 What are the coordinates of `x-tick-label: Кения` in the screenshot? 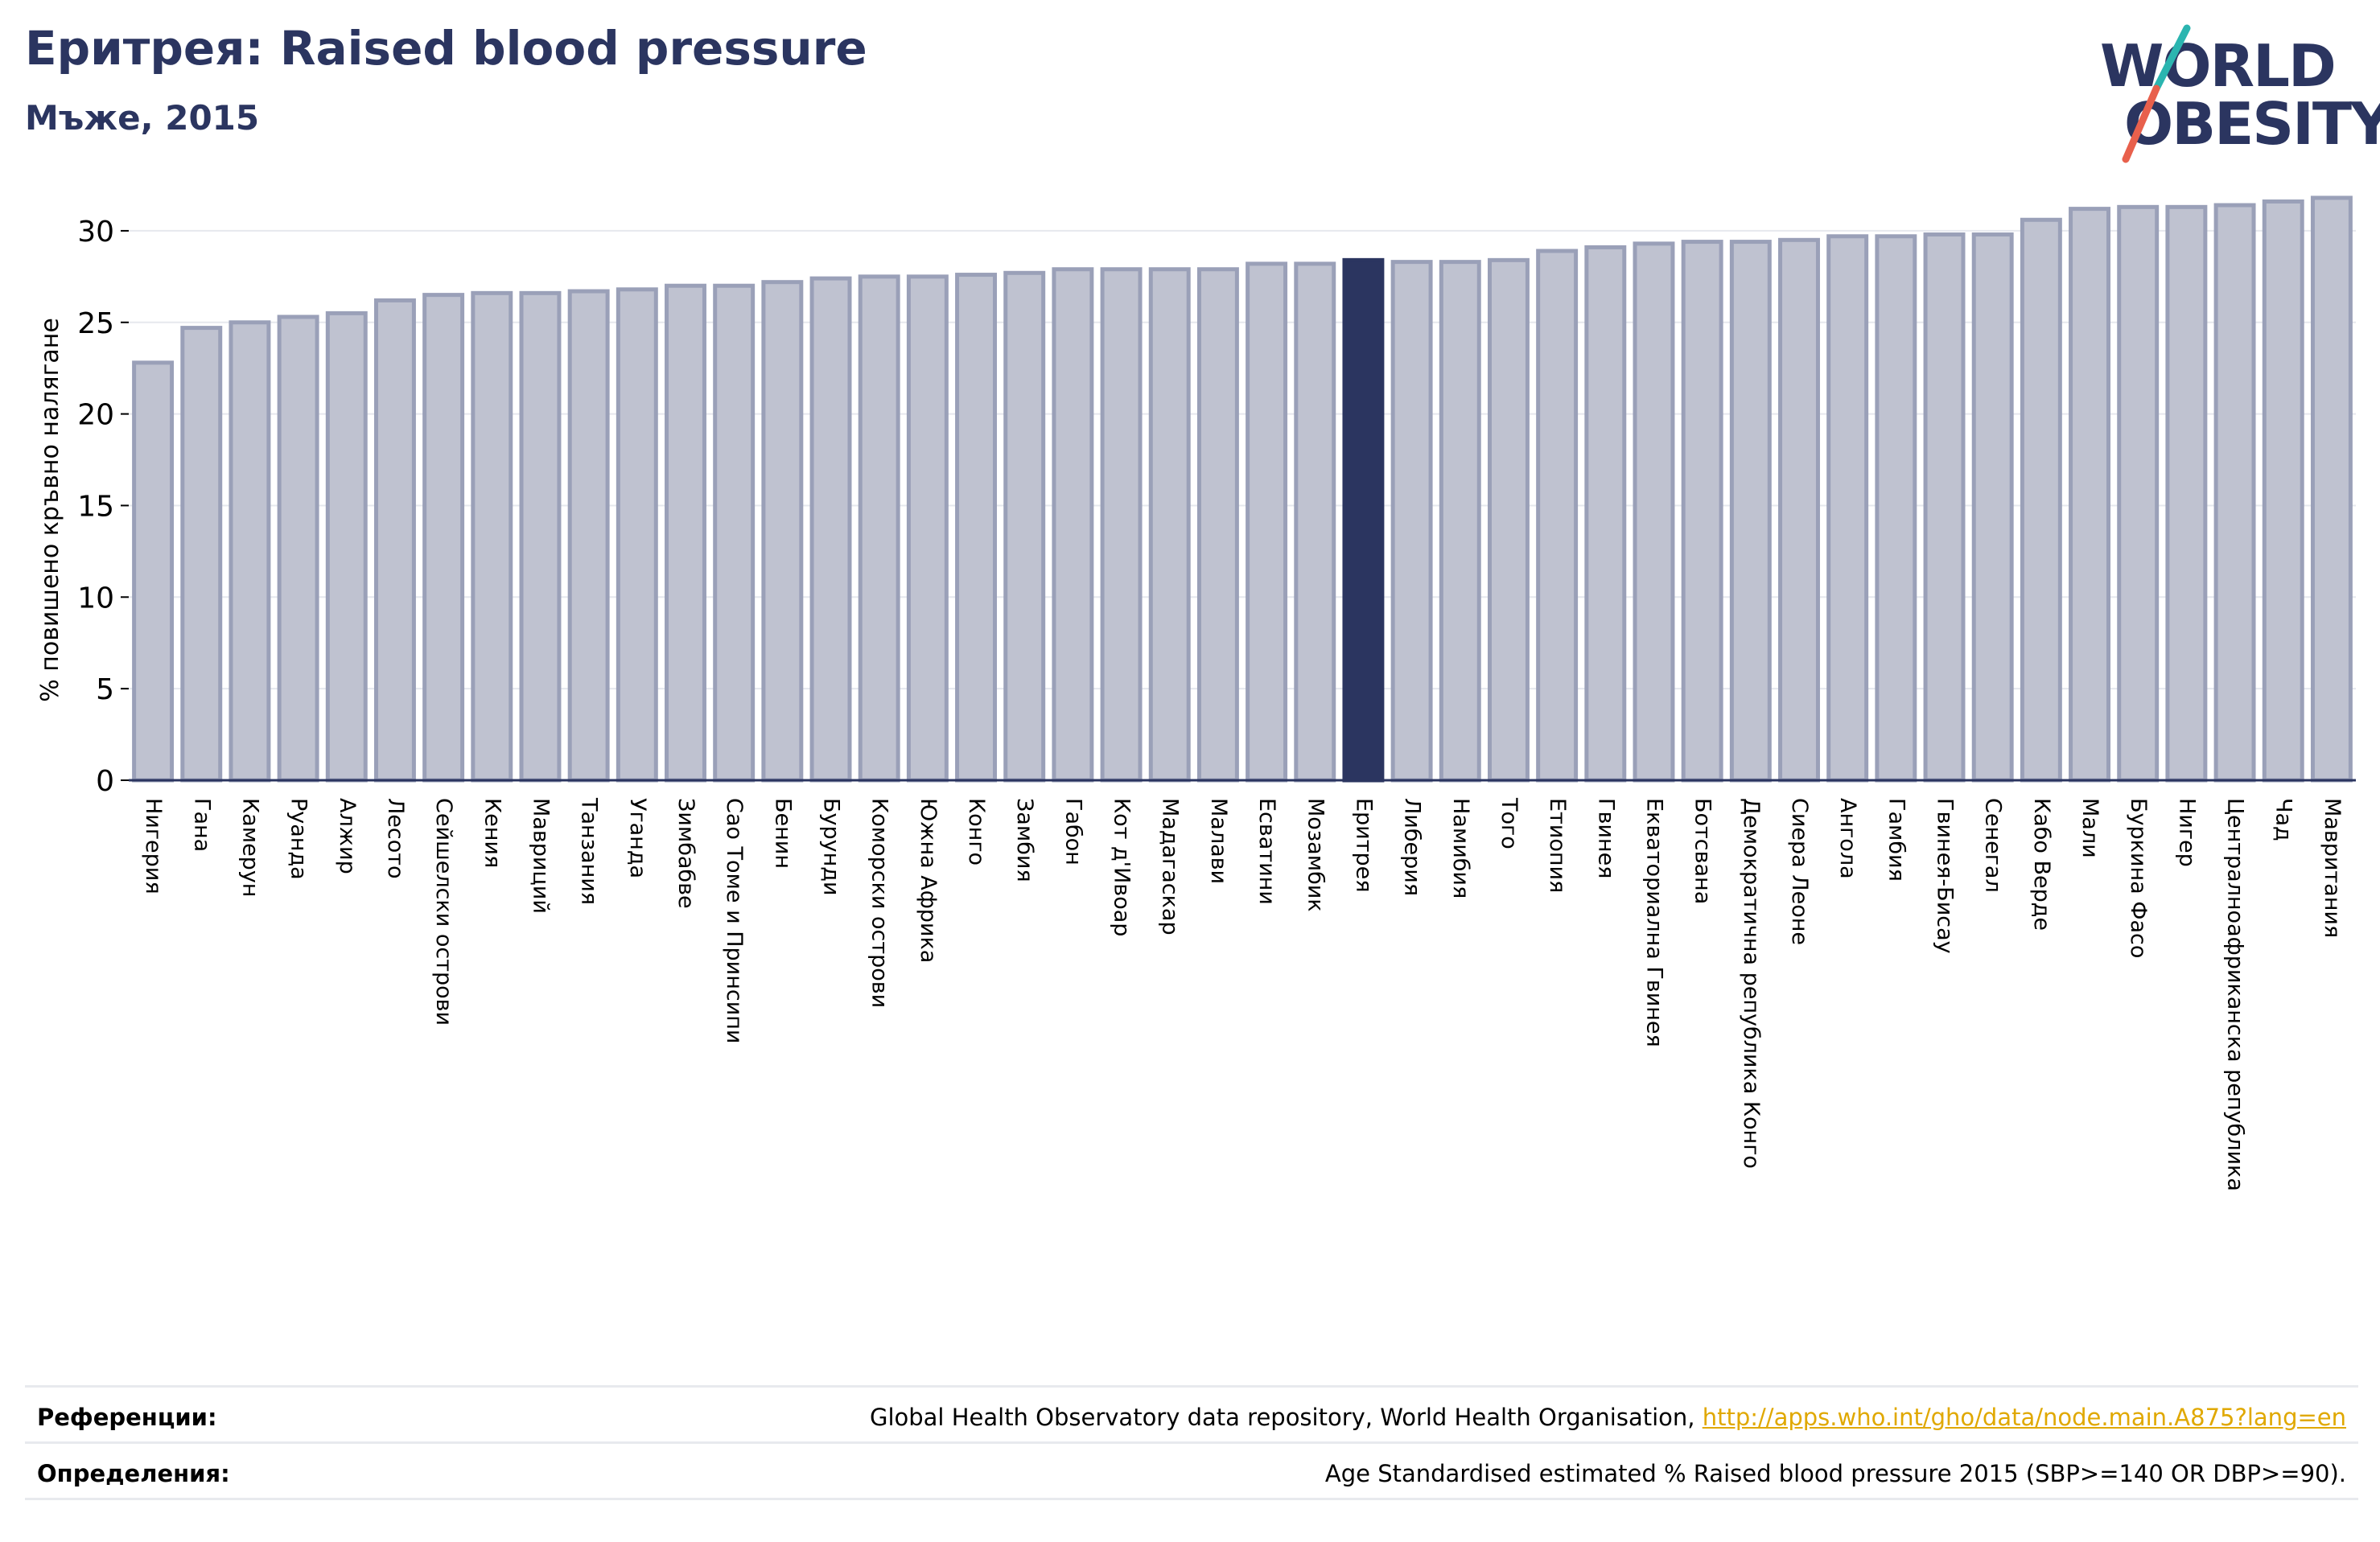 It's located at (492, 833).